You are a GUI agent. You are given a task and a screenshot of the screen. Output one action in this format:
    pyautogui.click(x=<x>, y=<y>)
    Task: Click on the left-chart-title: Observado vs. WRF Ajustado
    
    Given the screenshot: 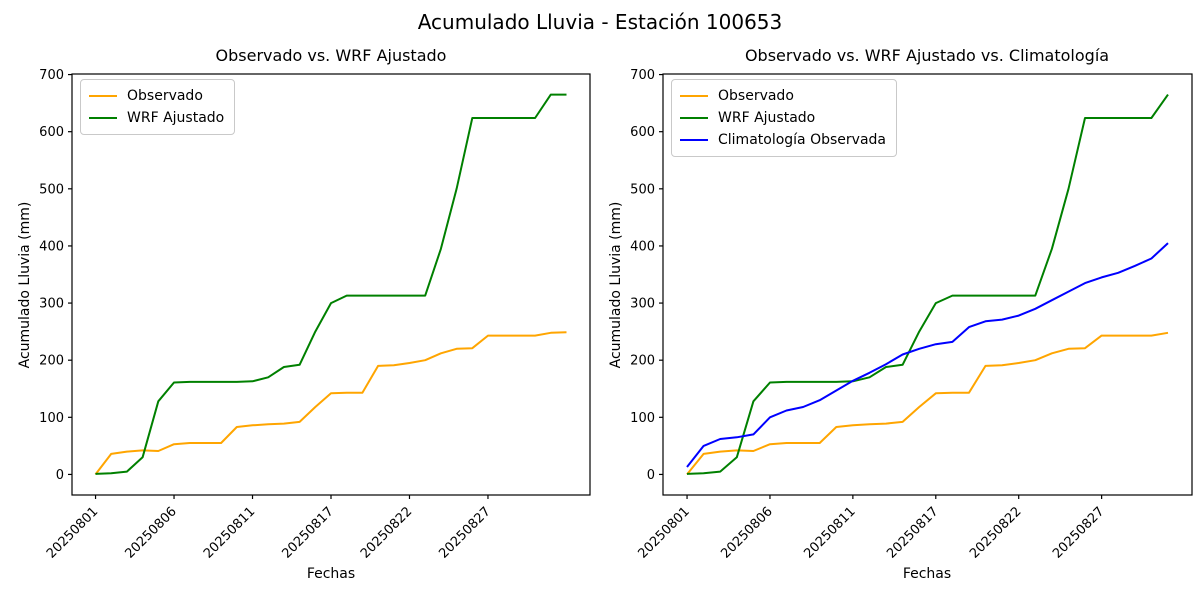 What is the action you would take?
    pyautogui.click(x=331, y=55)
    